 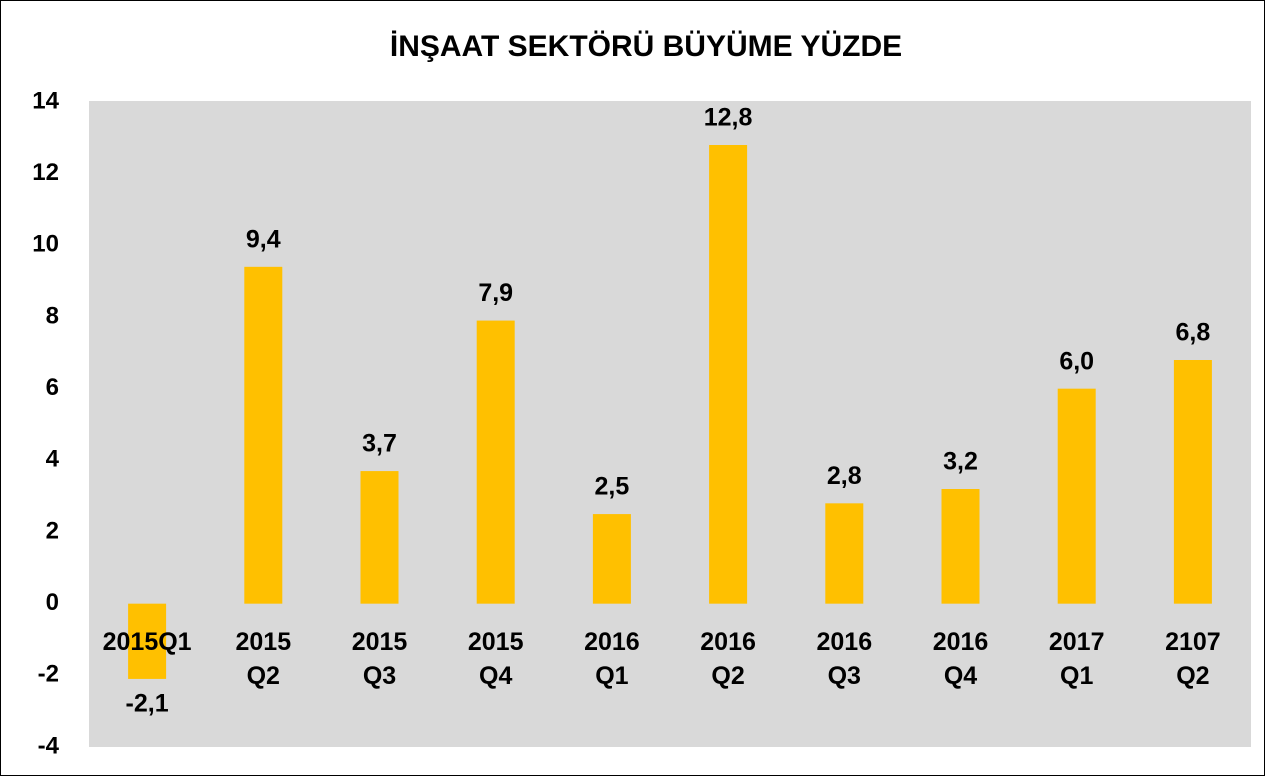 I want to click on y-tick-label: 2, so click(x=52, y=530).